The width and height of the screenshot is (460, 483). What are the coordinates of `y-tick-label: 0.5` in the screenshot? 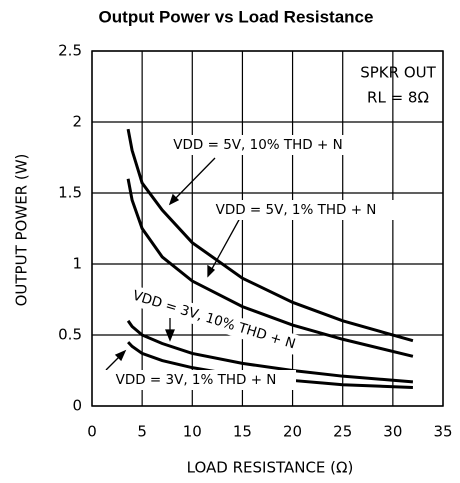 It's located at (70, 335).